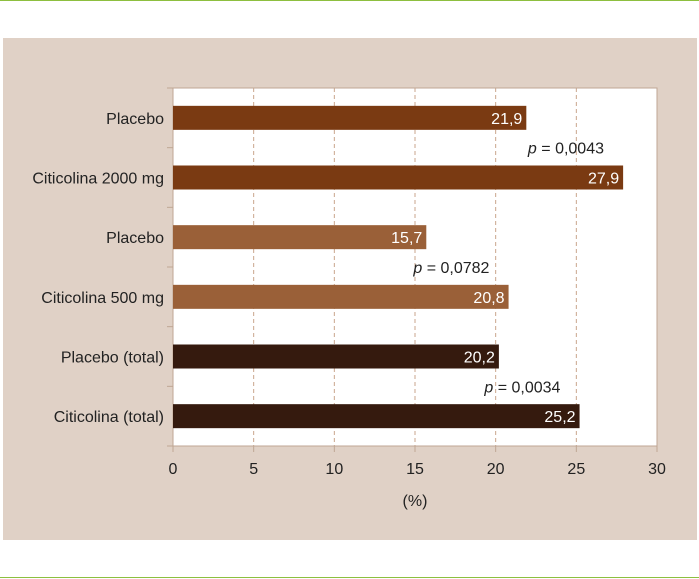 This screenshot has height=579, width=699. What do you see at coordinates (496, 469) in the screenshot?
I see `x-tick-label: 20` at bounding box center [496, 469].